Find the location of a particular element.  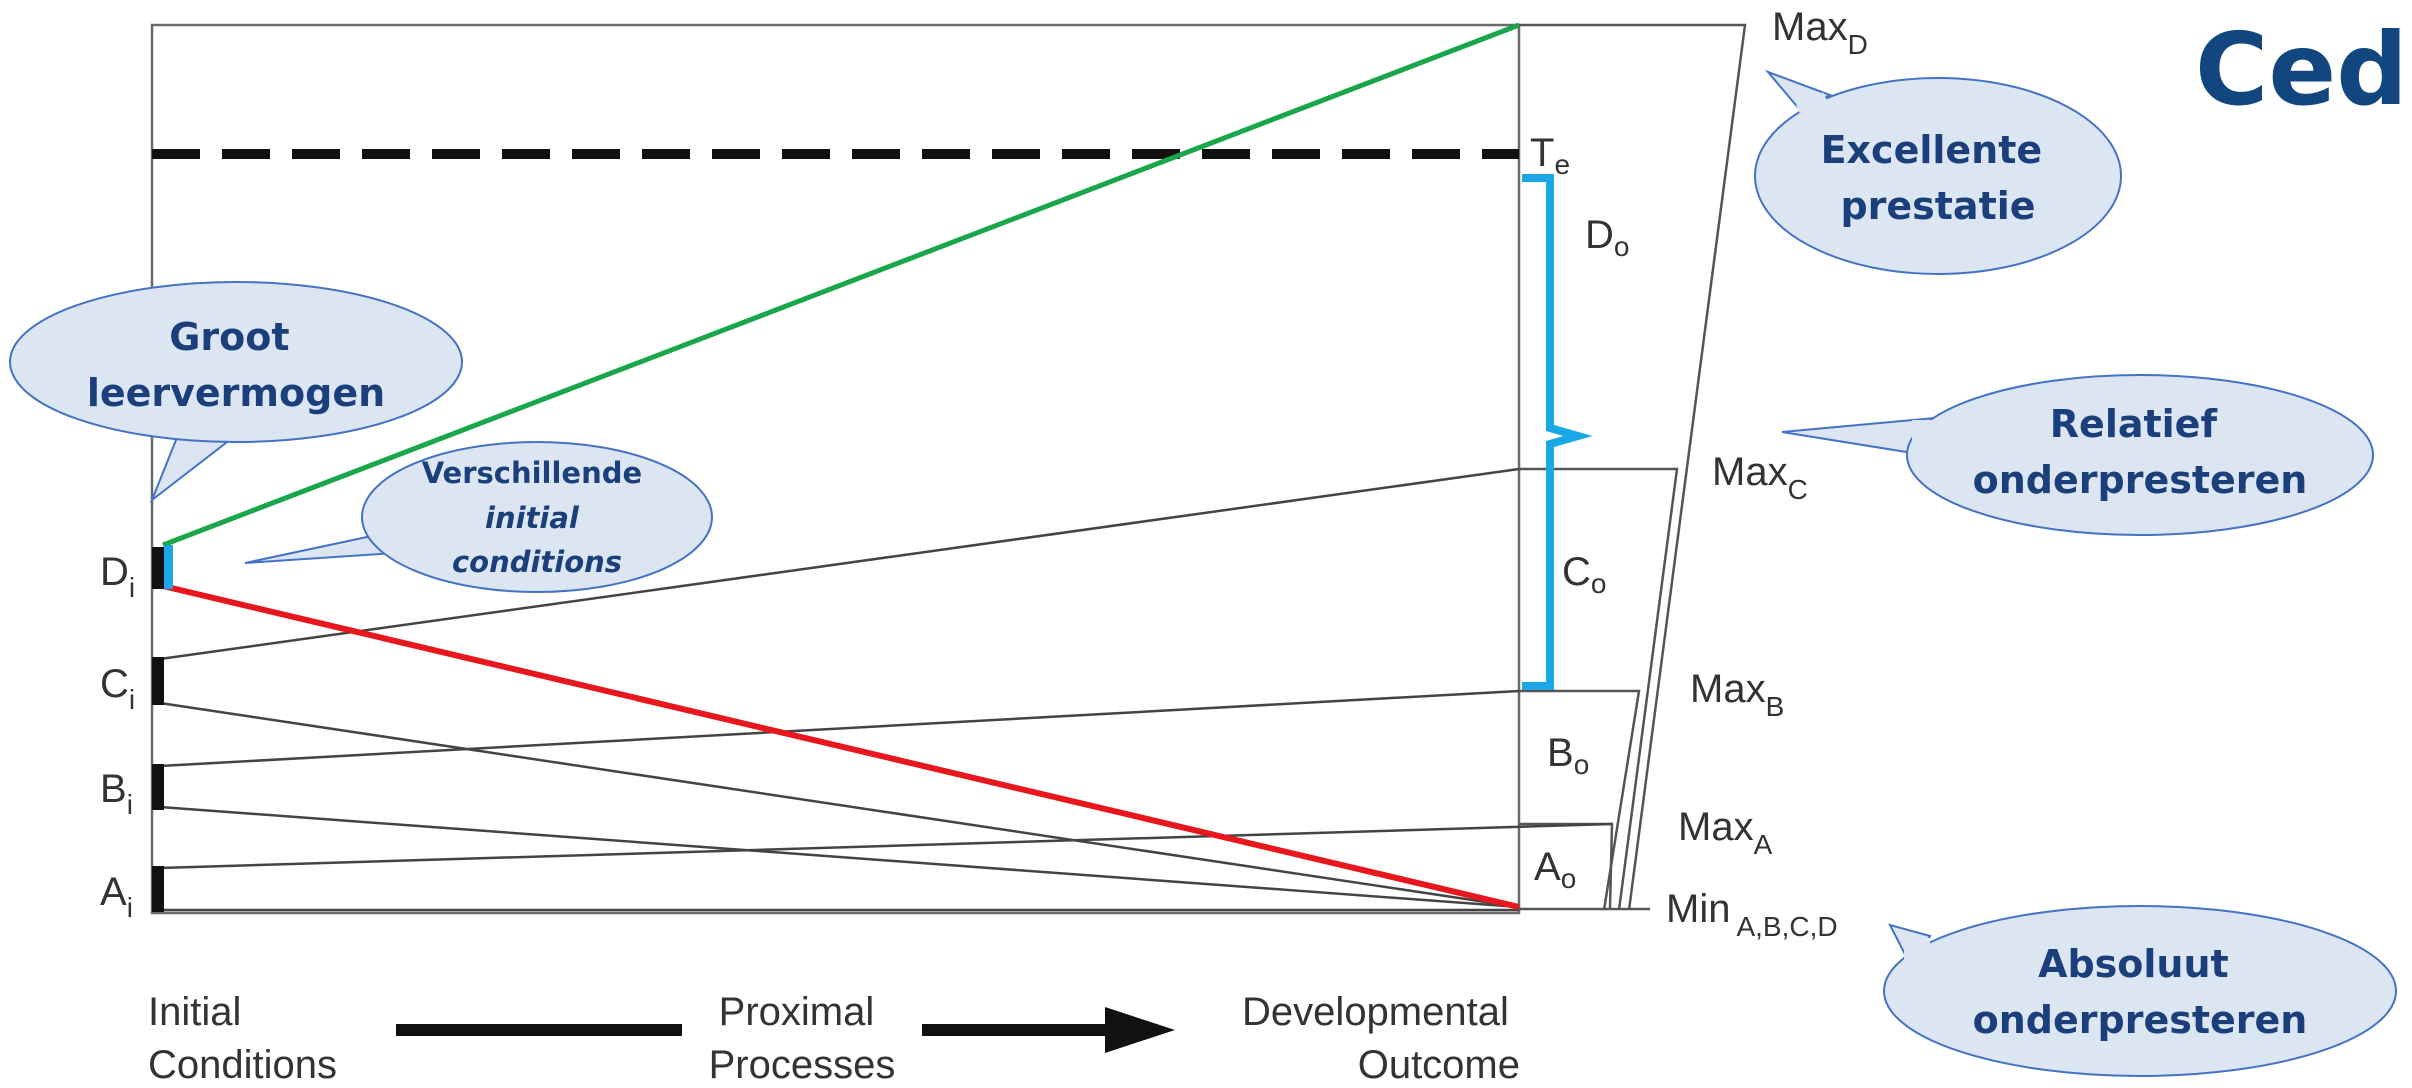

label-co: Co is located at coordinates (1584, 574).